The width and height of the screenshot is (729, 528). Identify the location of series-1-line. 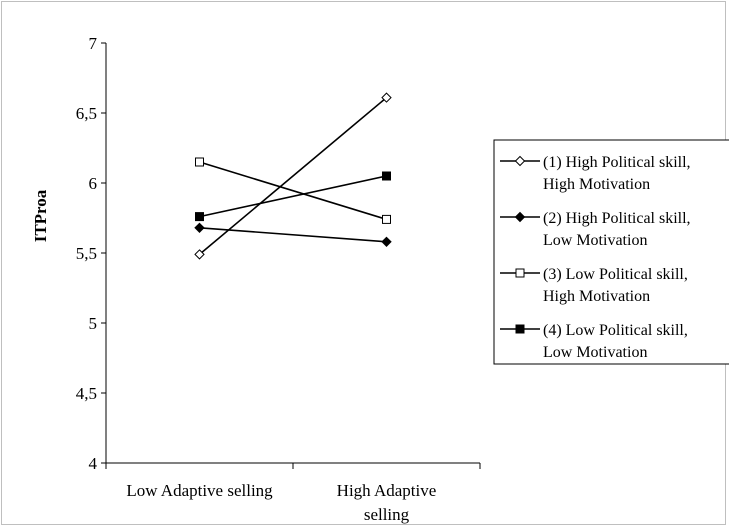
(293, 176).